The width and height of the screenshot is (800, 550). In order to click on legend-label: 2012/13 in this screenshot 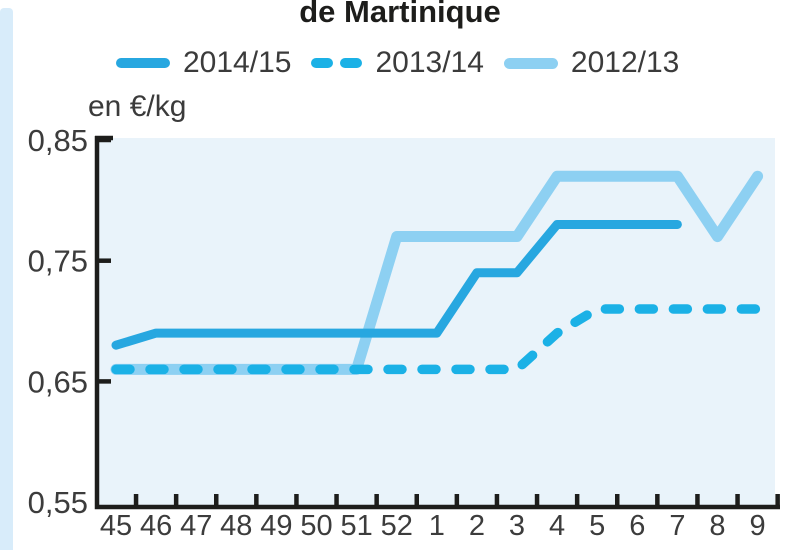, I will do `click(625, 62)`.